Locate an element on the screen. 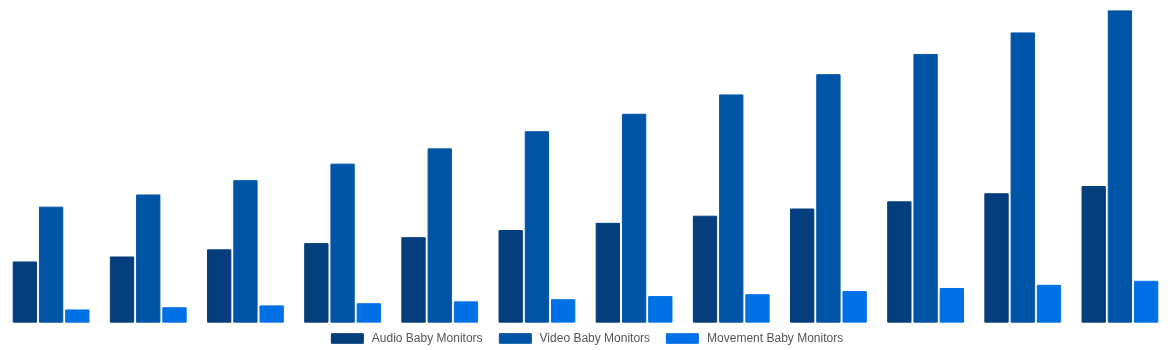  legend-label: Audio Baby Monitors is located at coordinates (427, 338).